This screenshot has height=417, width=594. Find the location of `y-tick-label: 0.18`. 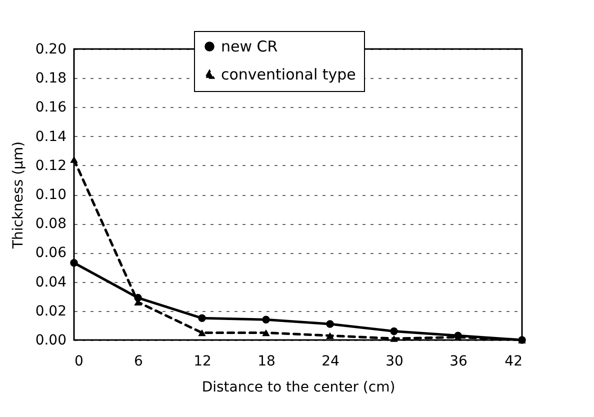

y-tick-label: 0.18 is located at coordinates (50, 78).